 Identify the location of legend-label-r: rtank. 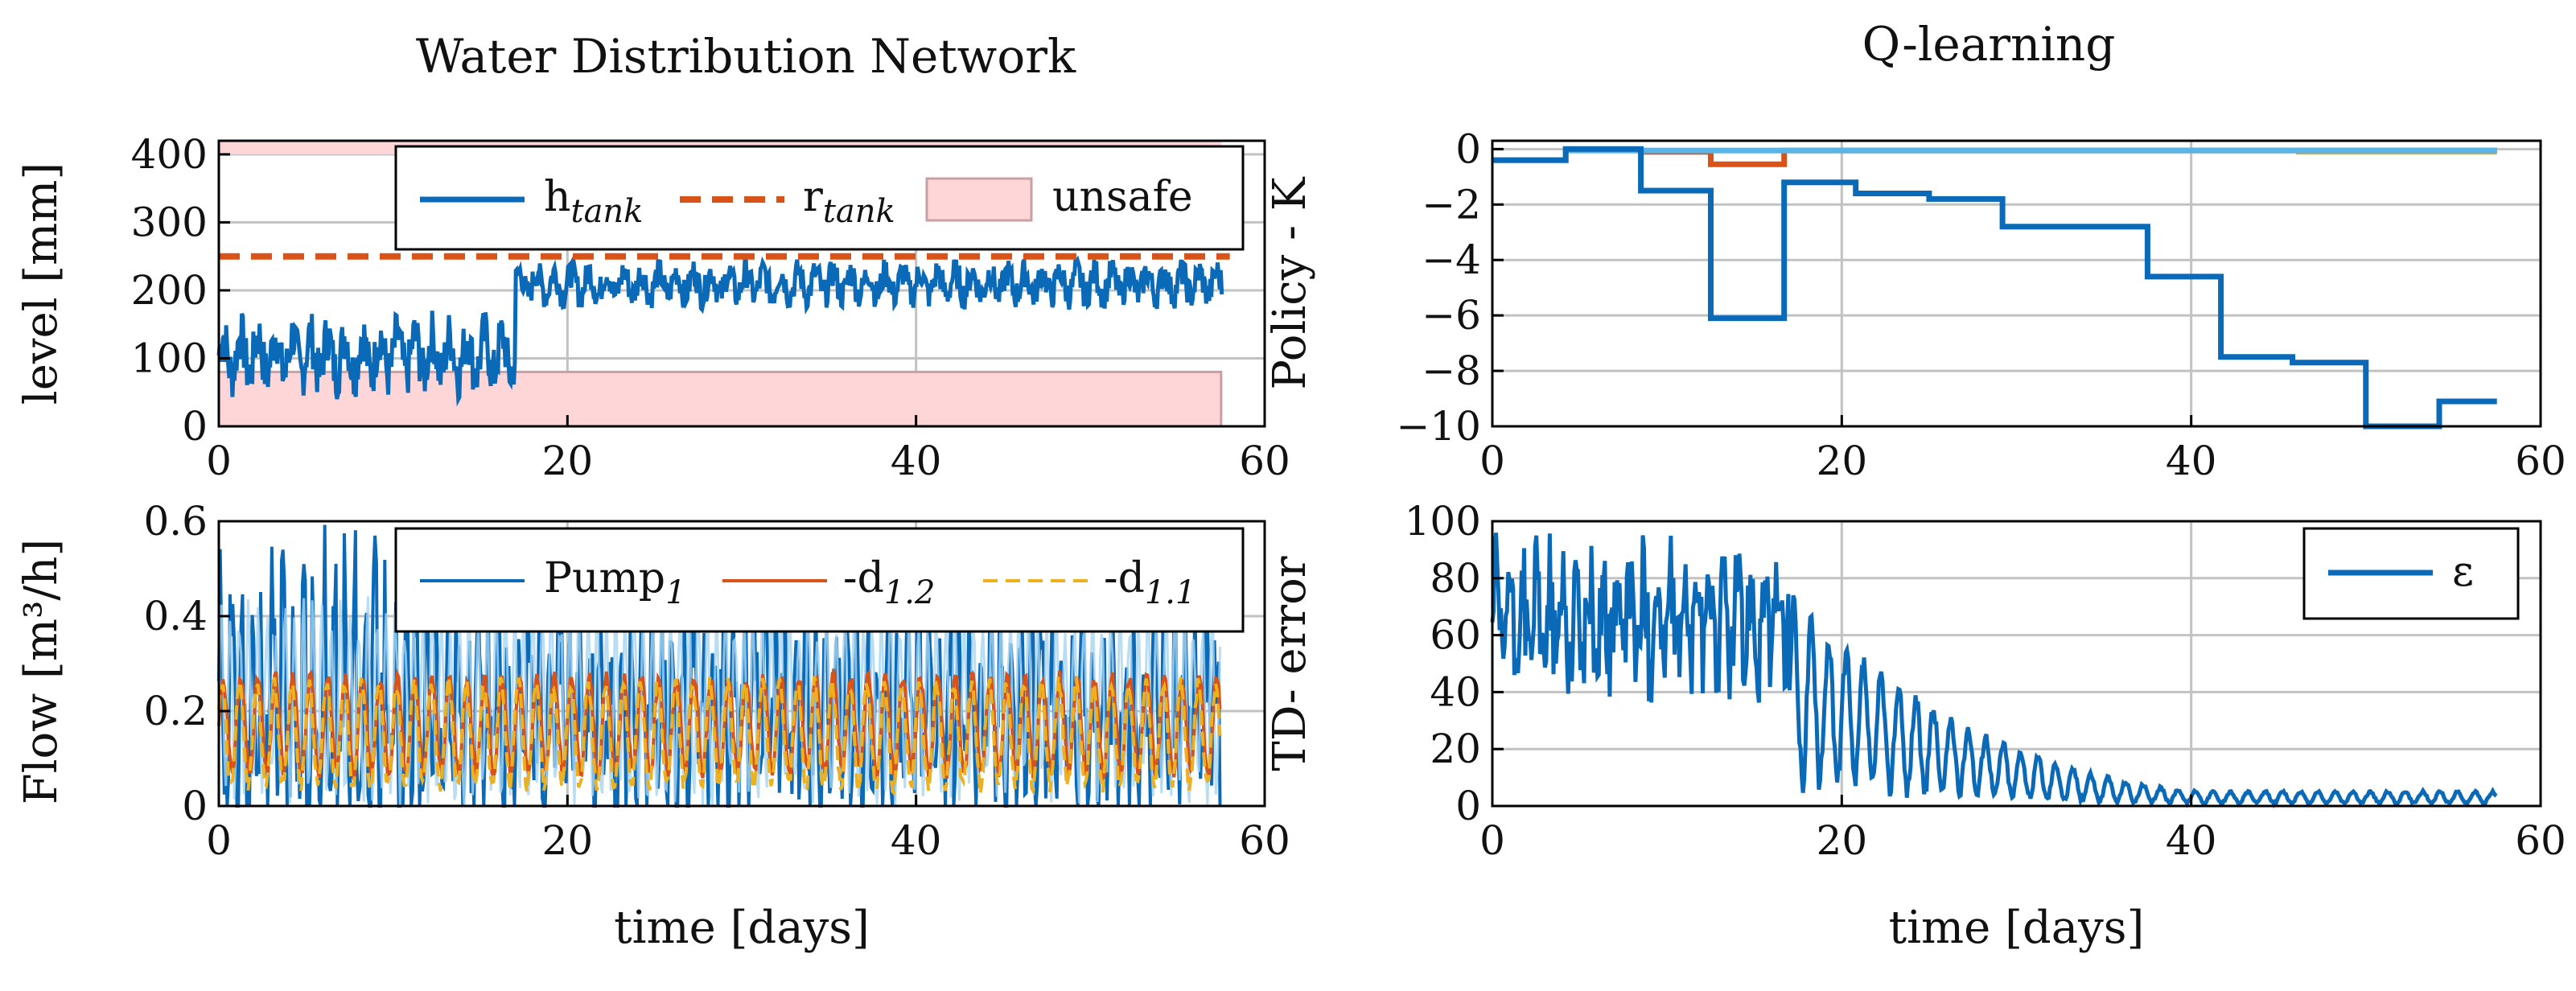
(849, 201).